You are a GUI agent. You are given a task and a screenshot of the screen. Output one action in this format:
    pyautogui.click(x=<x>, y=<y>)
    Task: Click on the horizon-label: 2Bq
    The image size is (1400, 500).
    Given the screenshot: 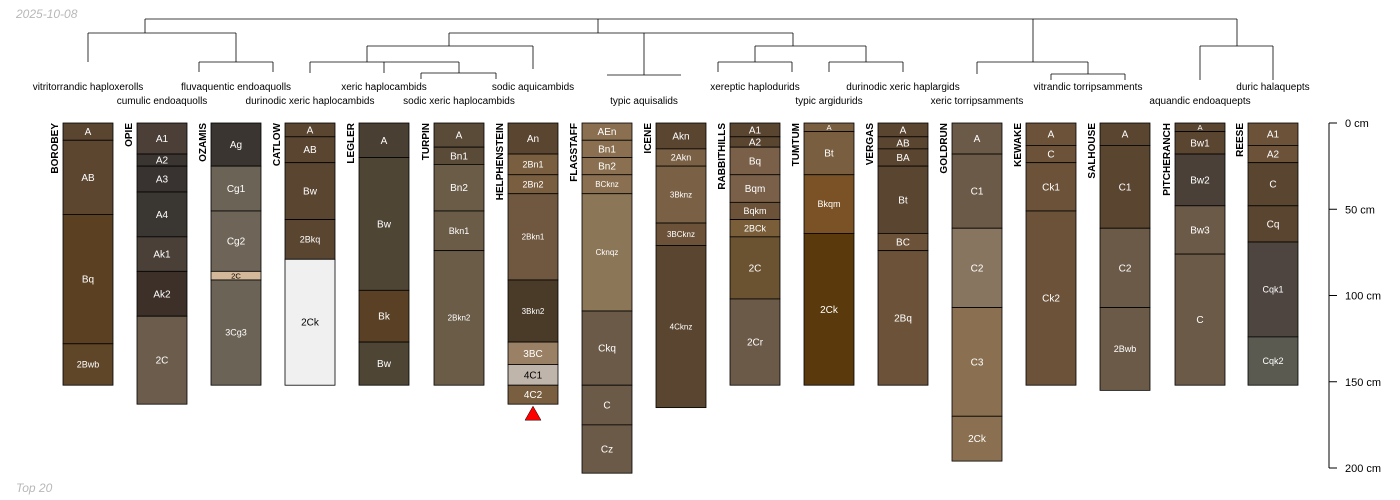 What is the action you would take?
    pyautogui.click(x=903, y=318)
    